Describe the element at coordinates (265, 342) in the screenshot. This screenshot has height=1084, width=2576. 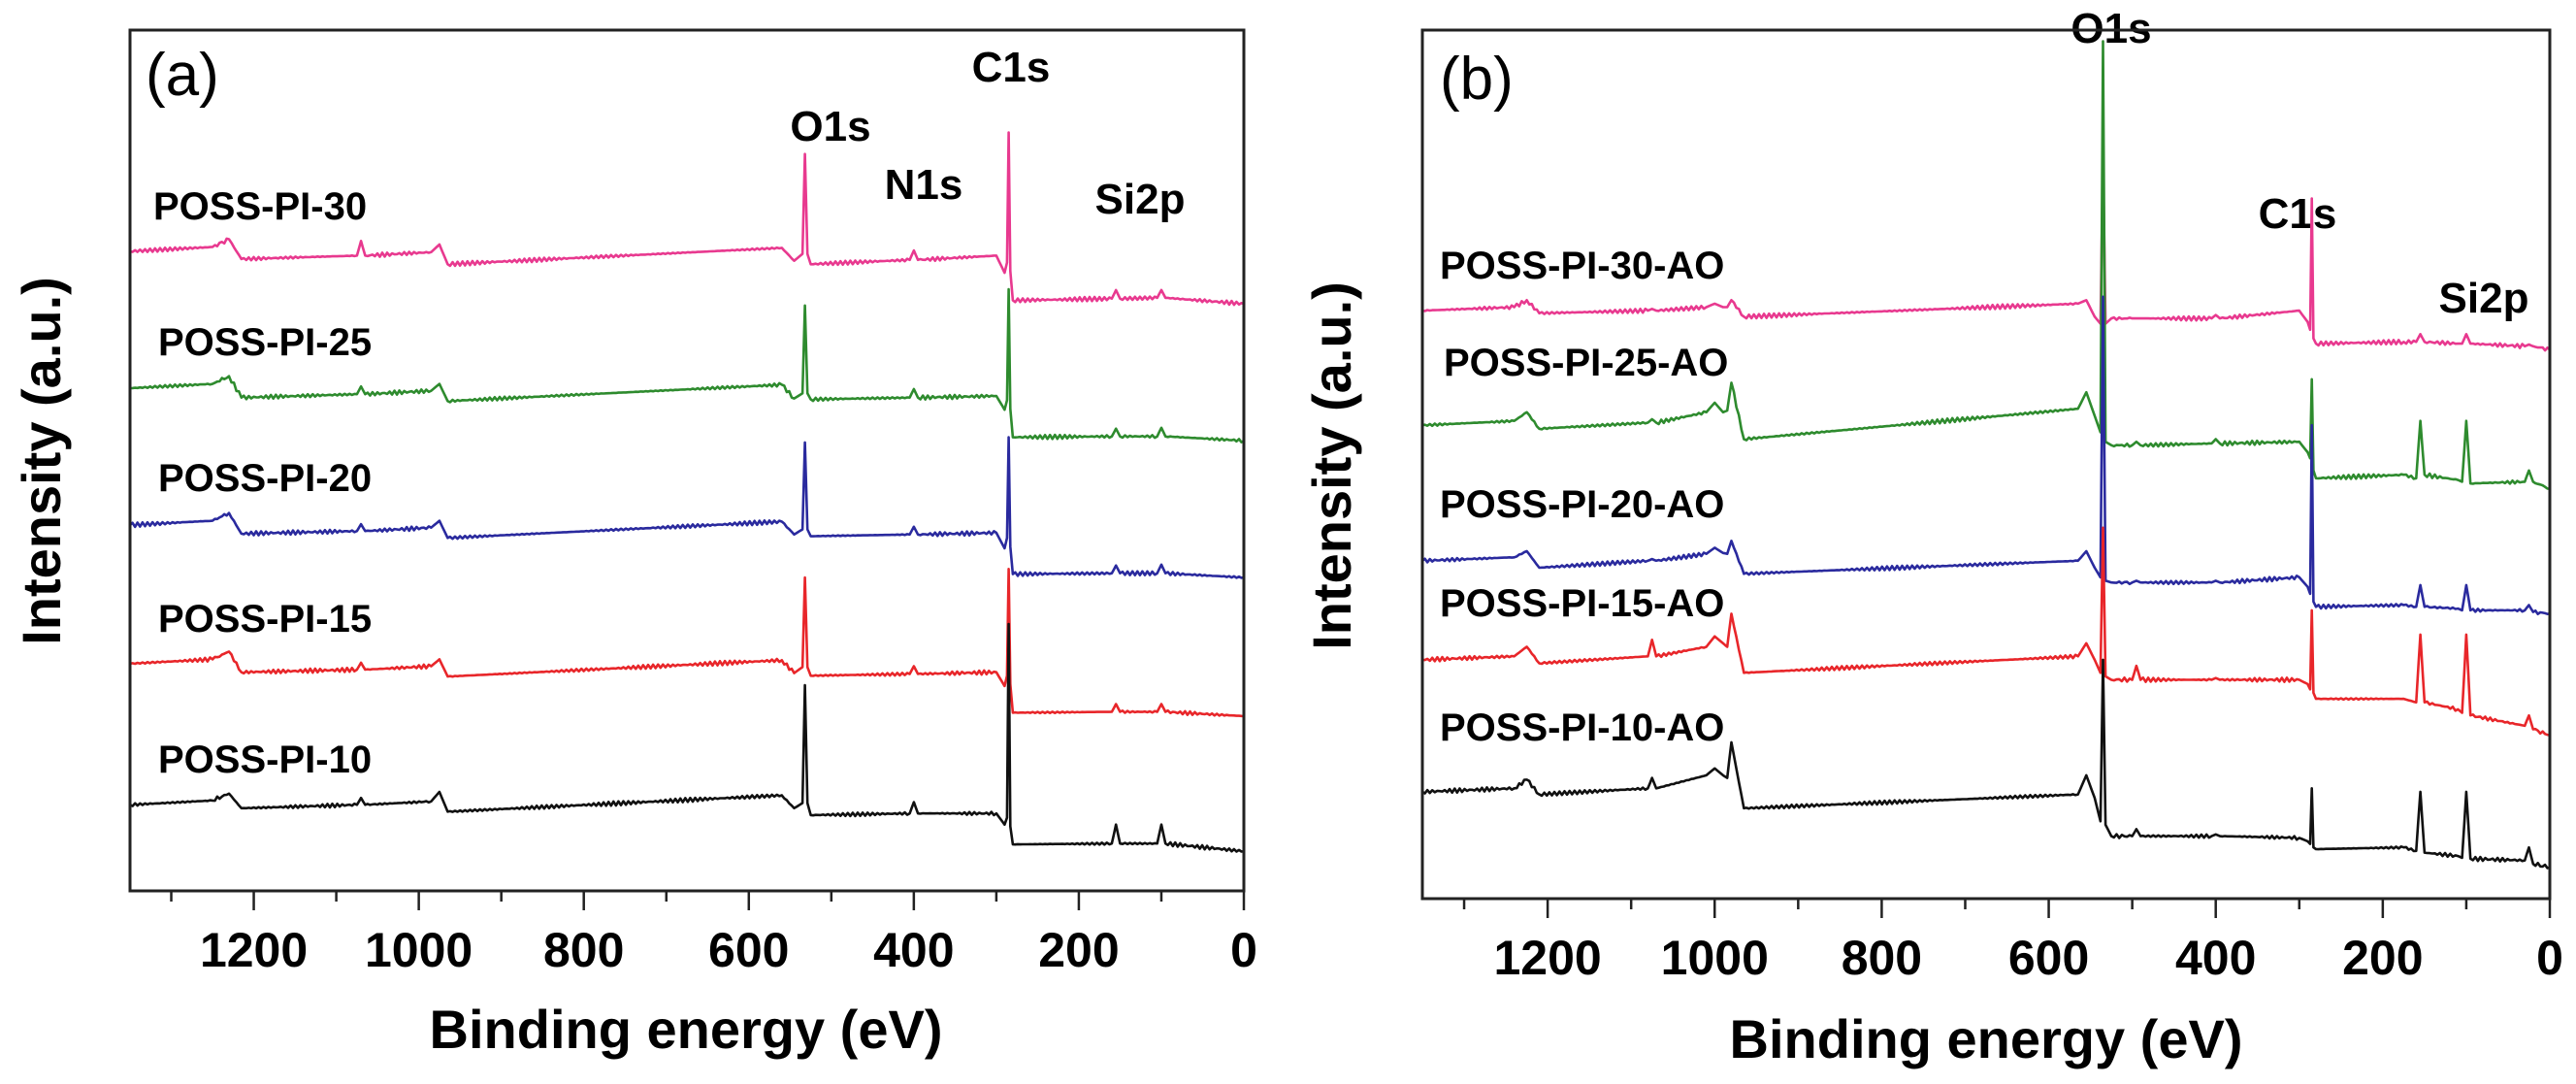
I see `series-label-poss-pi-25: POSS-PI-25` at that location.